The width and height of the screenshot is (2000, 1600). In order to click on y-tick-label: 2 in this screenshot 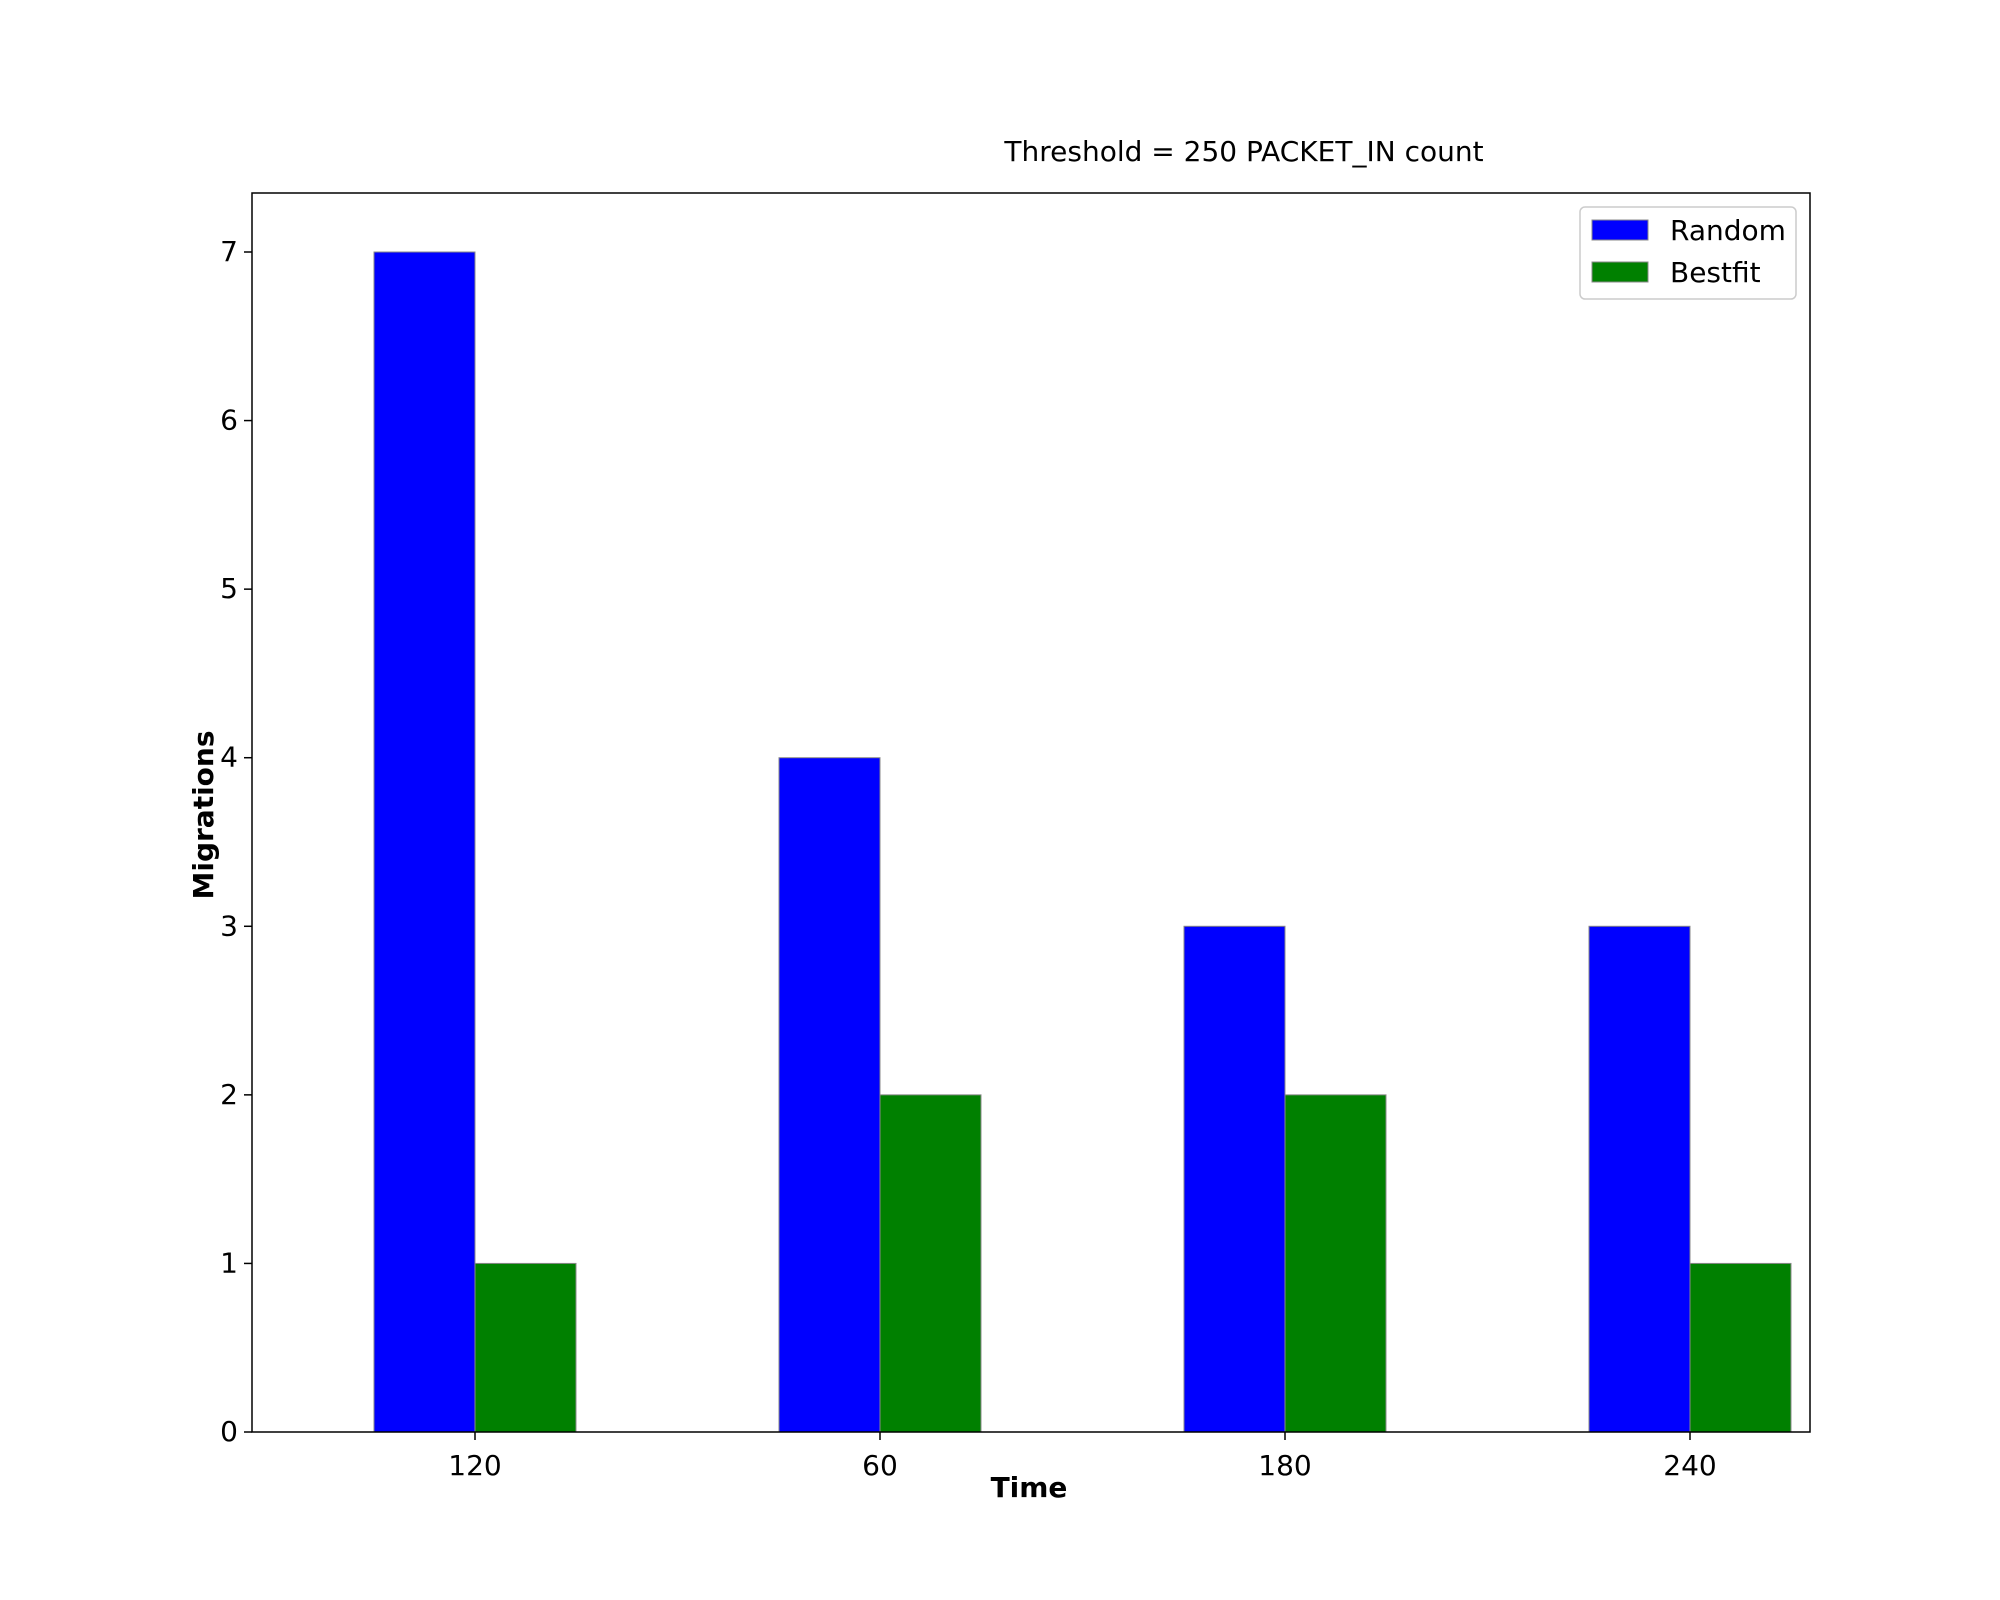, I will do `click(229, 1094)`.